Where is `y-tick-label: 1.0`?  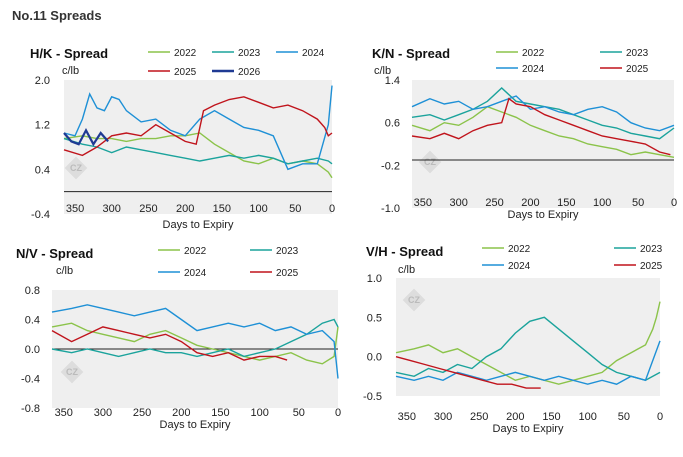 y-tick-label: 1.0 is located at coordinates (374, 279).